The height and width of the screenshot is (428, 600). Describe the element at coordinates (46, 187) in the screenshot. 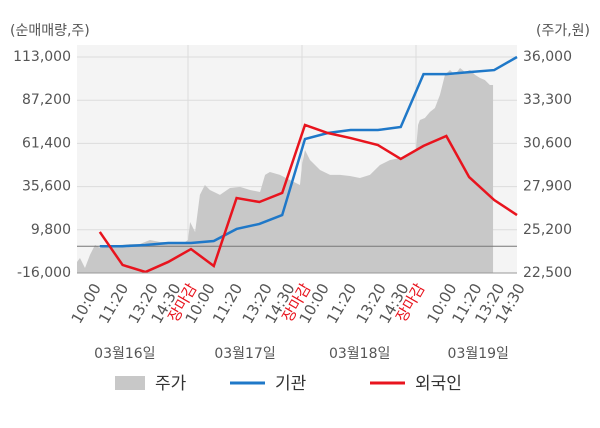

I see `y-tick-label: 35,600` at that location.